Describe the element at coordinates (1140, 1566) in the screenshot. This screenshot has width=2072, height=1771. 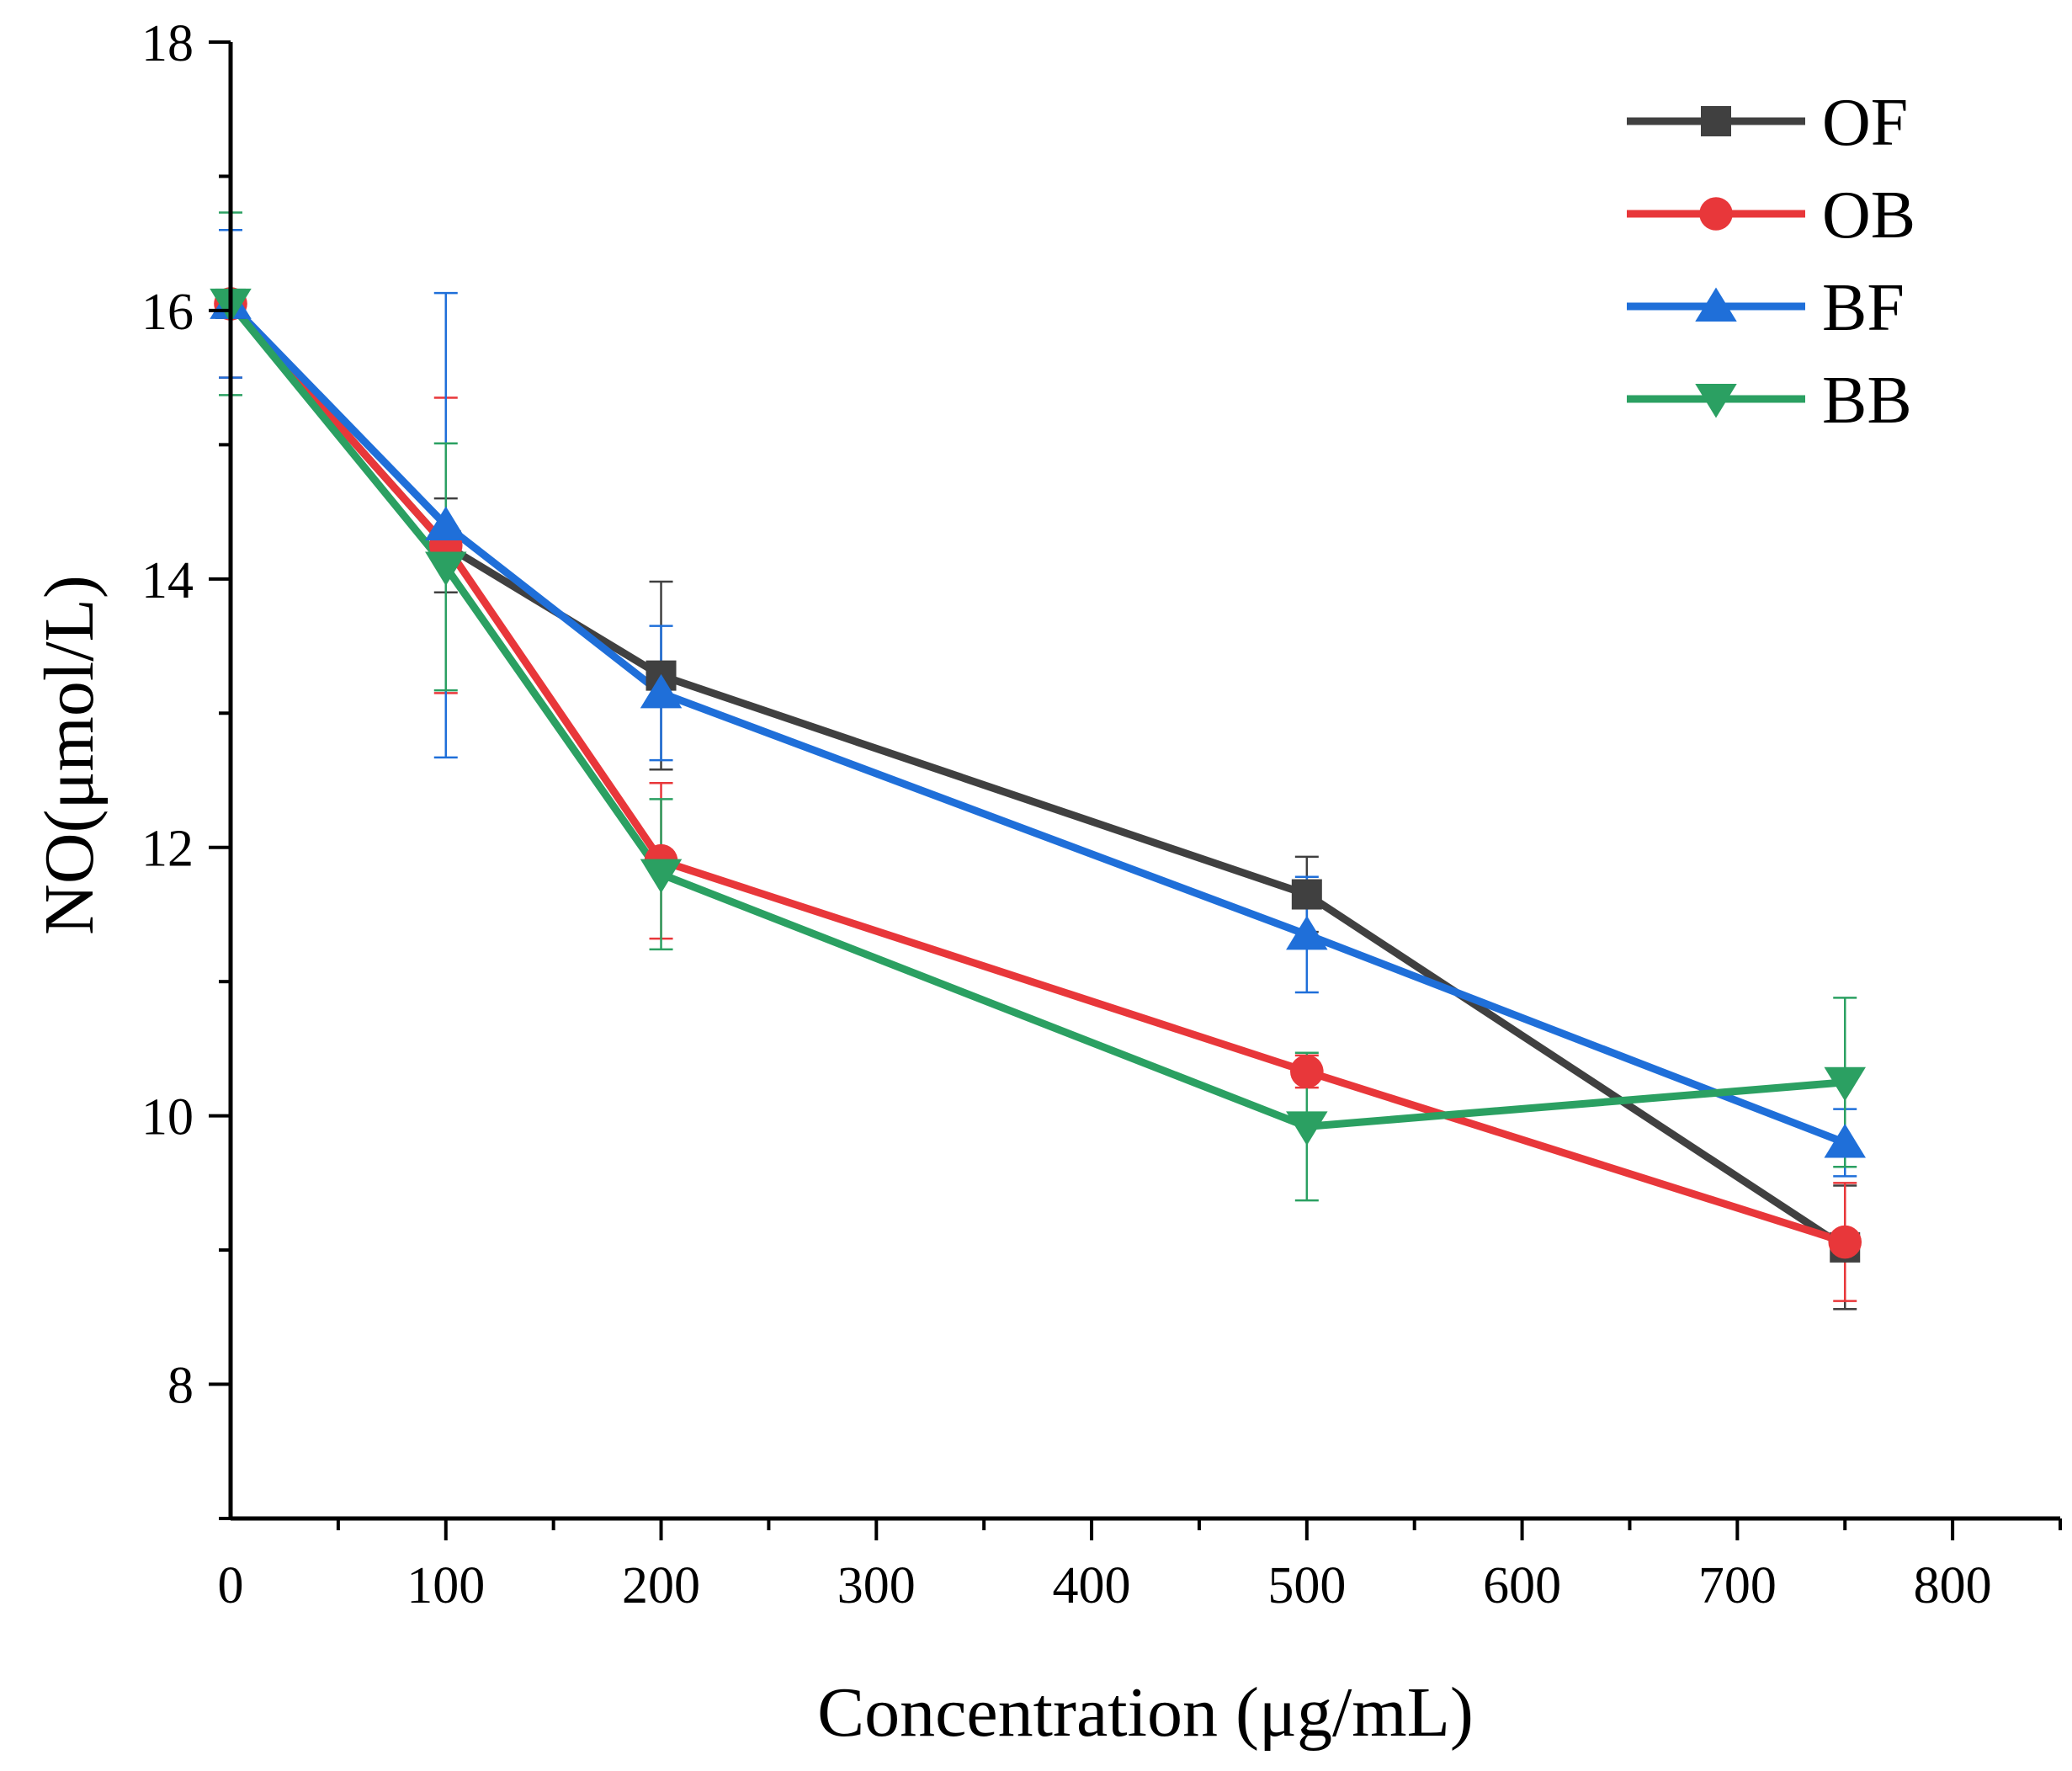
I see `x-ticks: 0 100 200 300 400 500 600 700 800` at that location.